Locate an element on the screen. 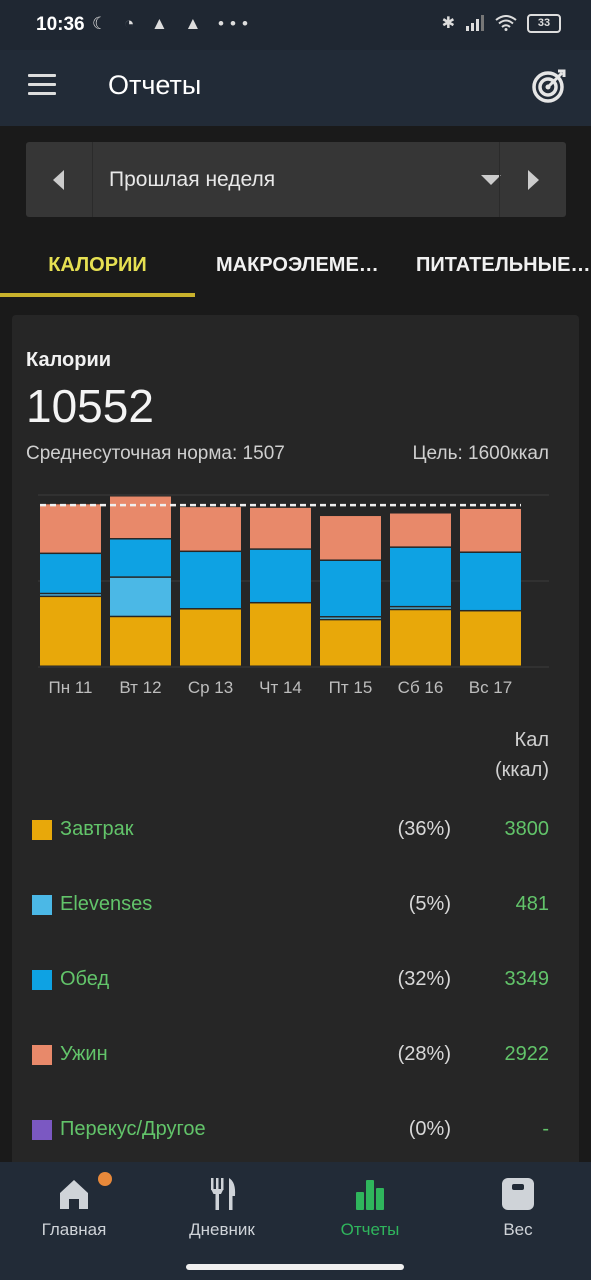  snack-swatch is located at coordinates (42, 1130).